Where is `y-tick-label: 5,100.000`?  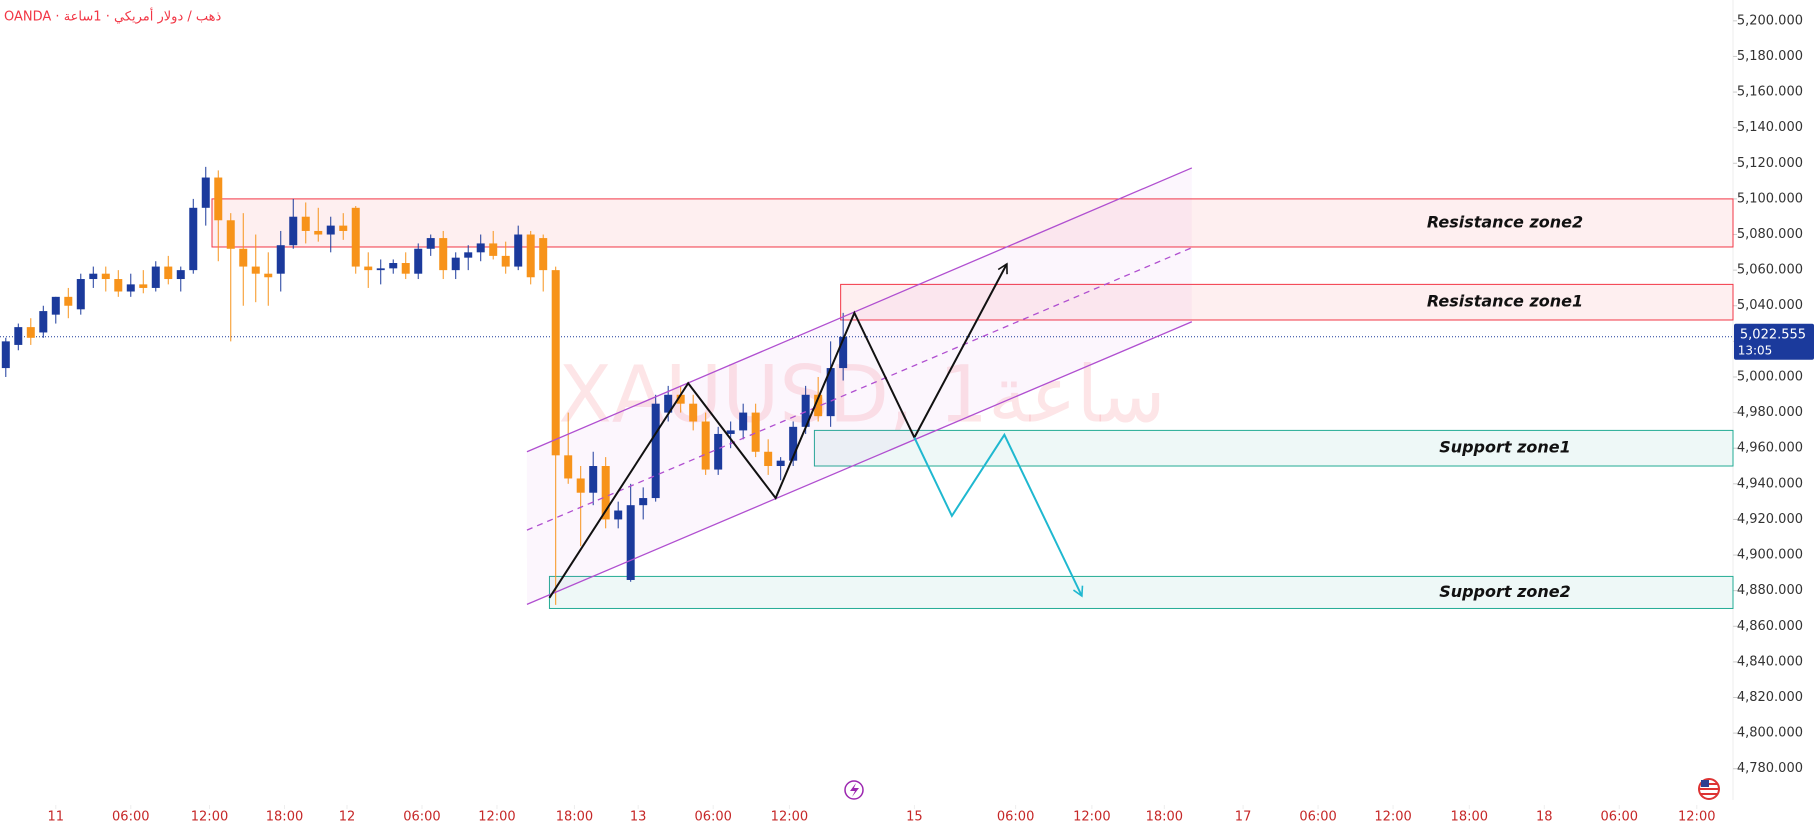 y-tick-label: 5,100.000 is located at coordinates (1770, 198).